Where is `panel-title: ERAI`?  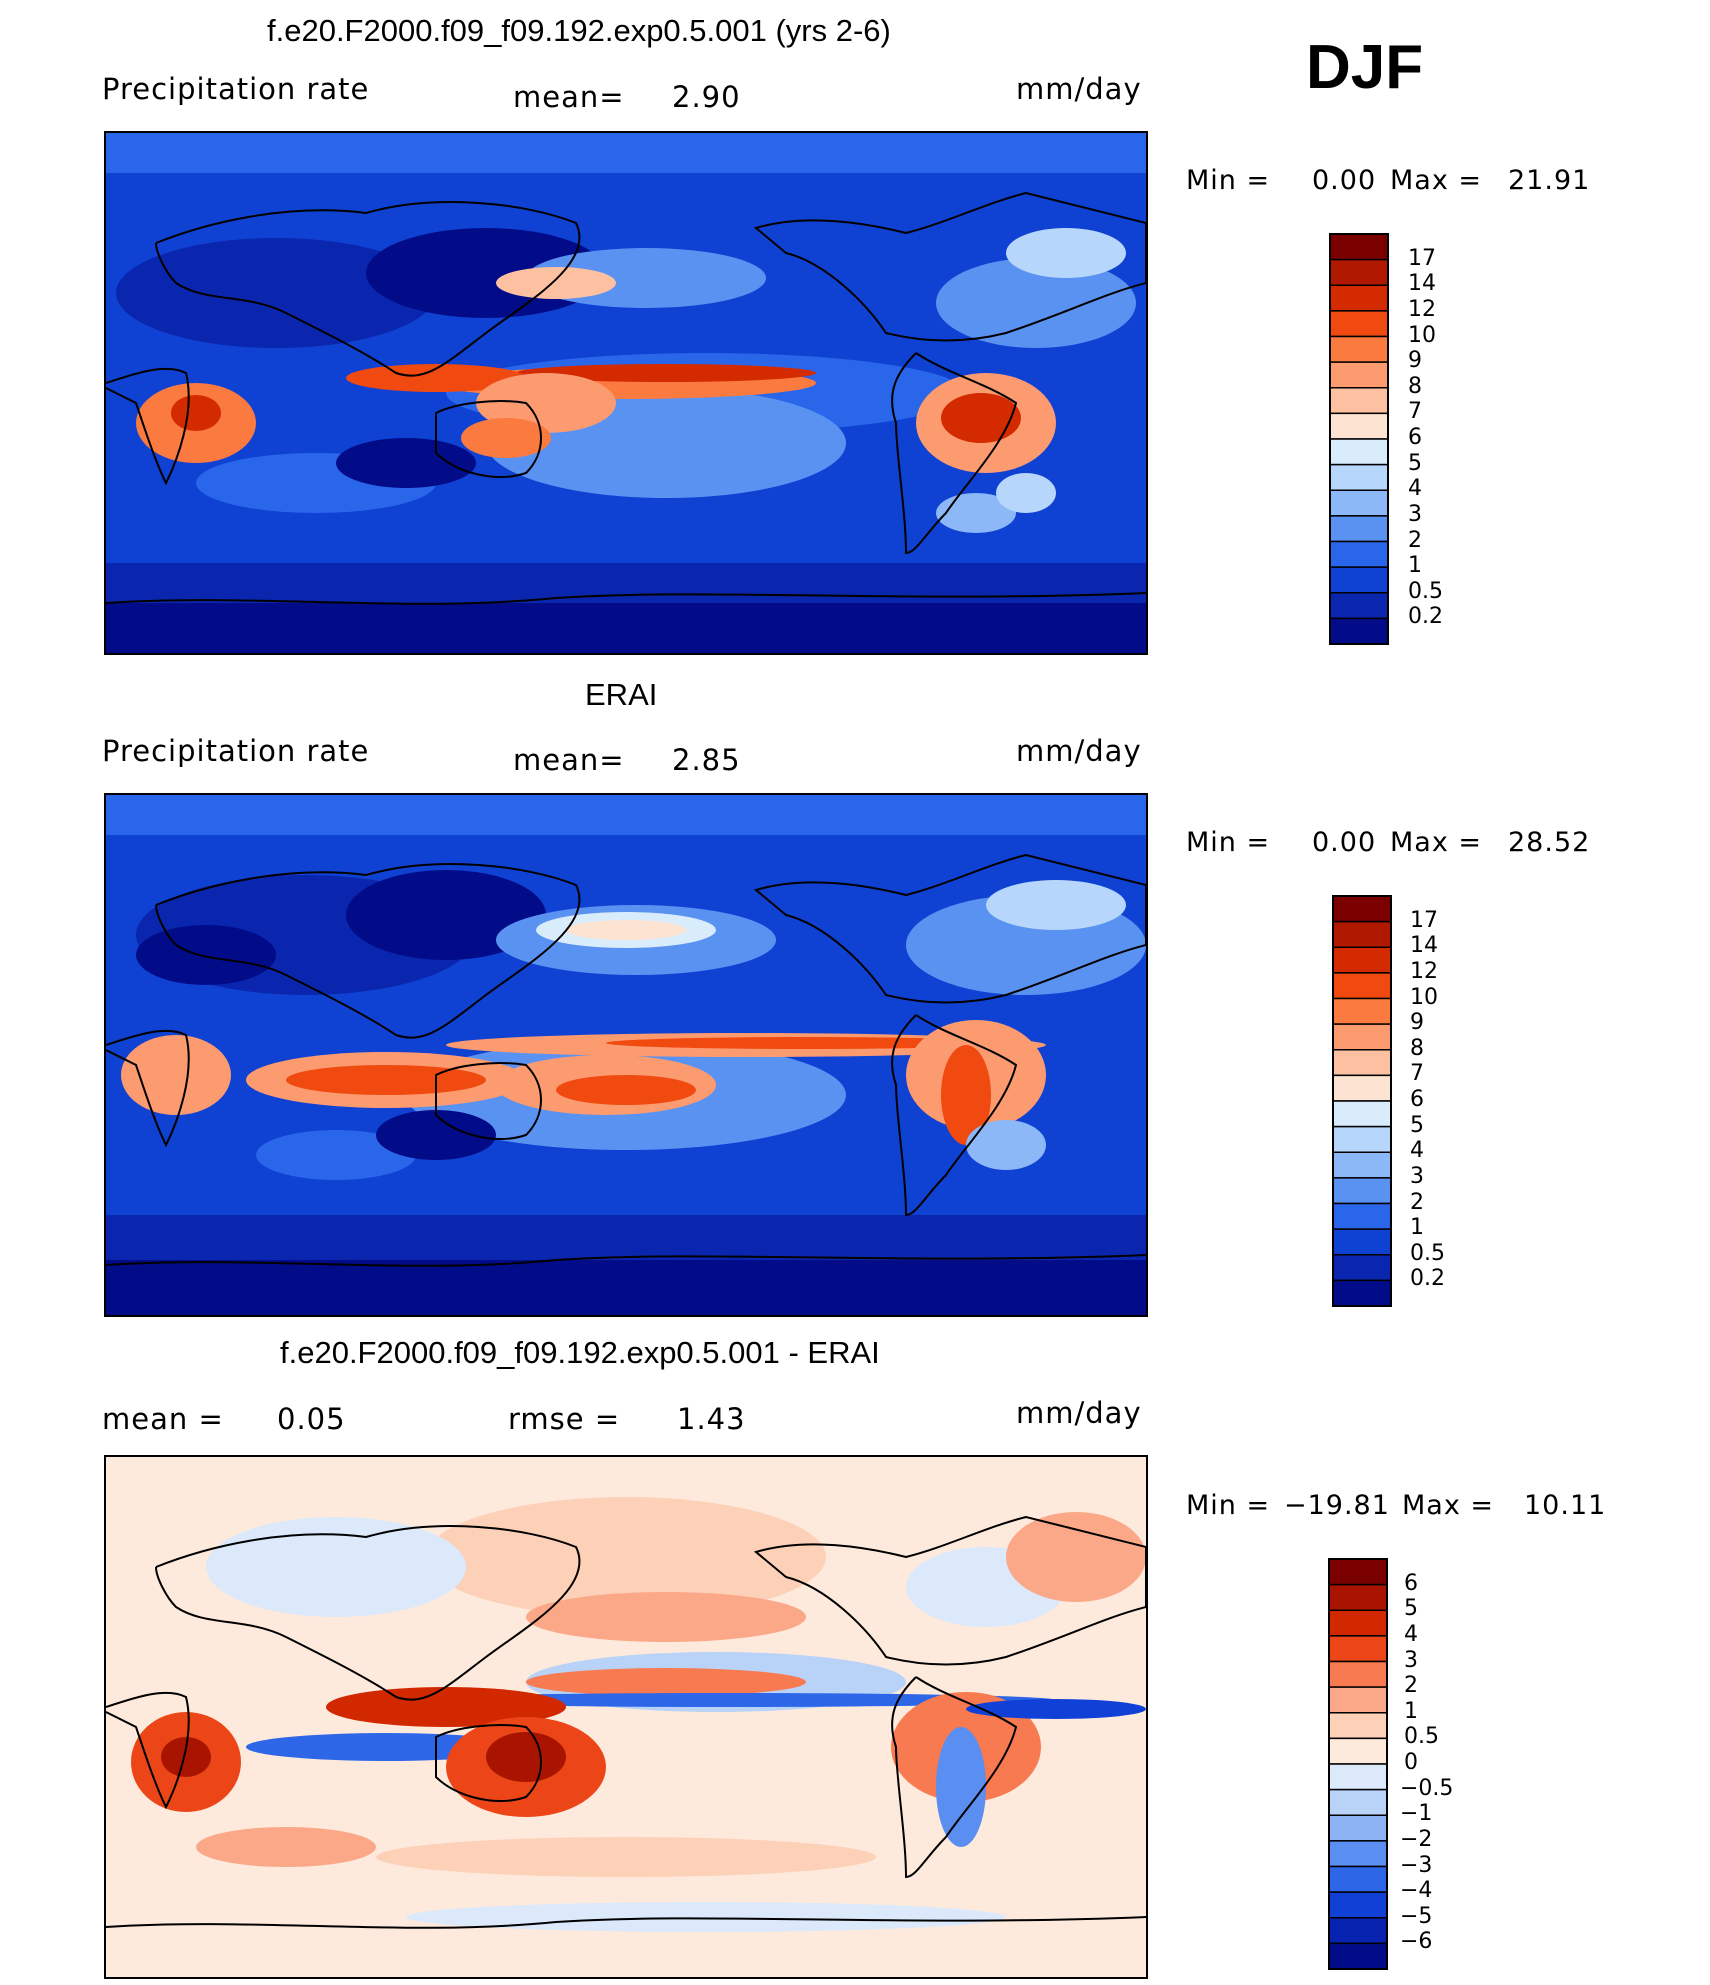 panel-title: ERAI is located at coordinates (621, 694).